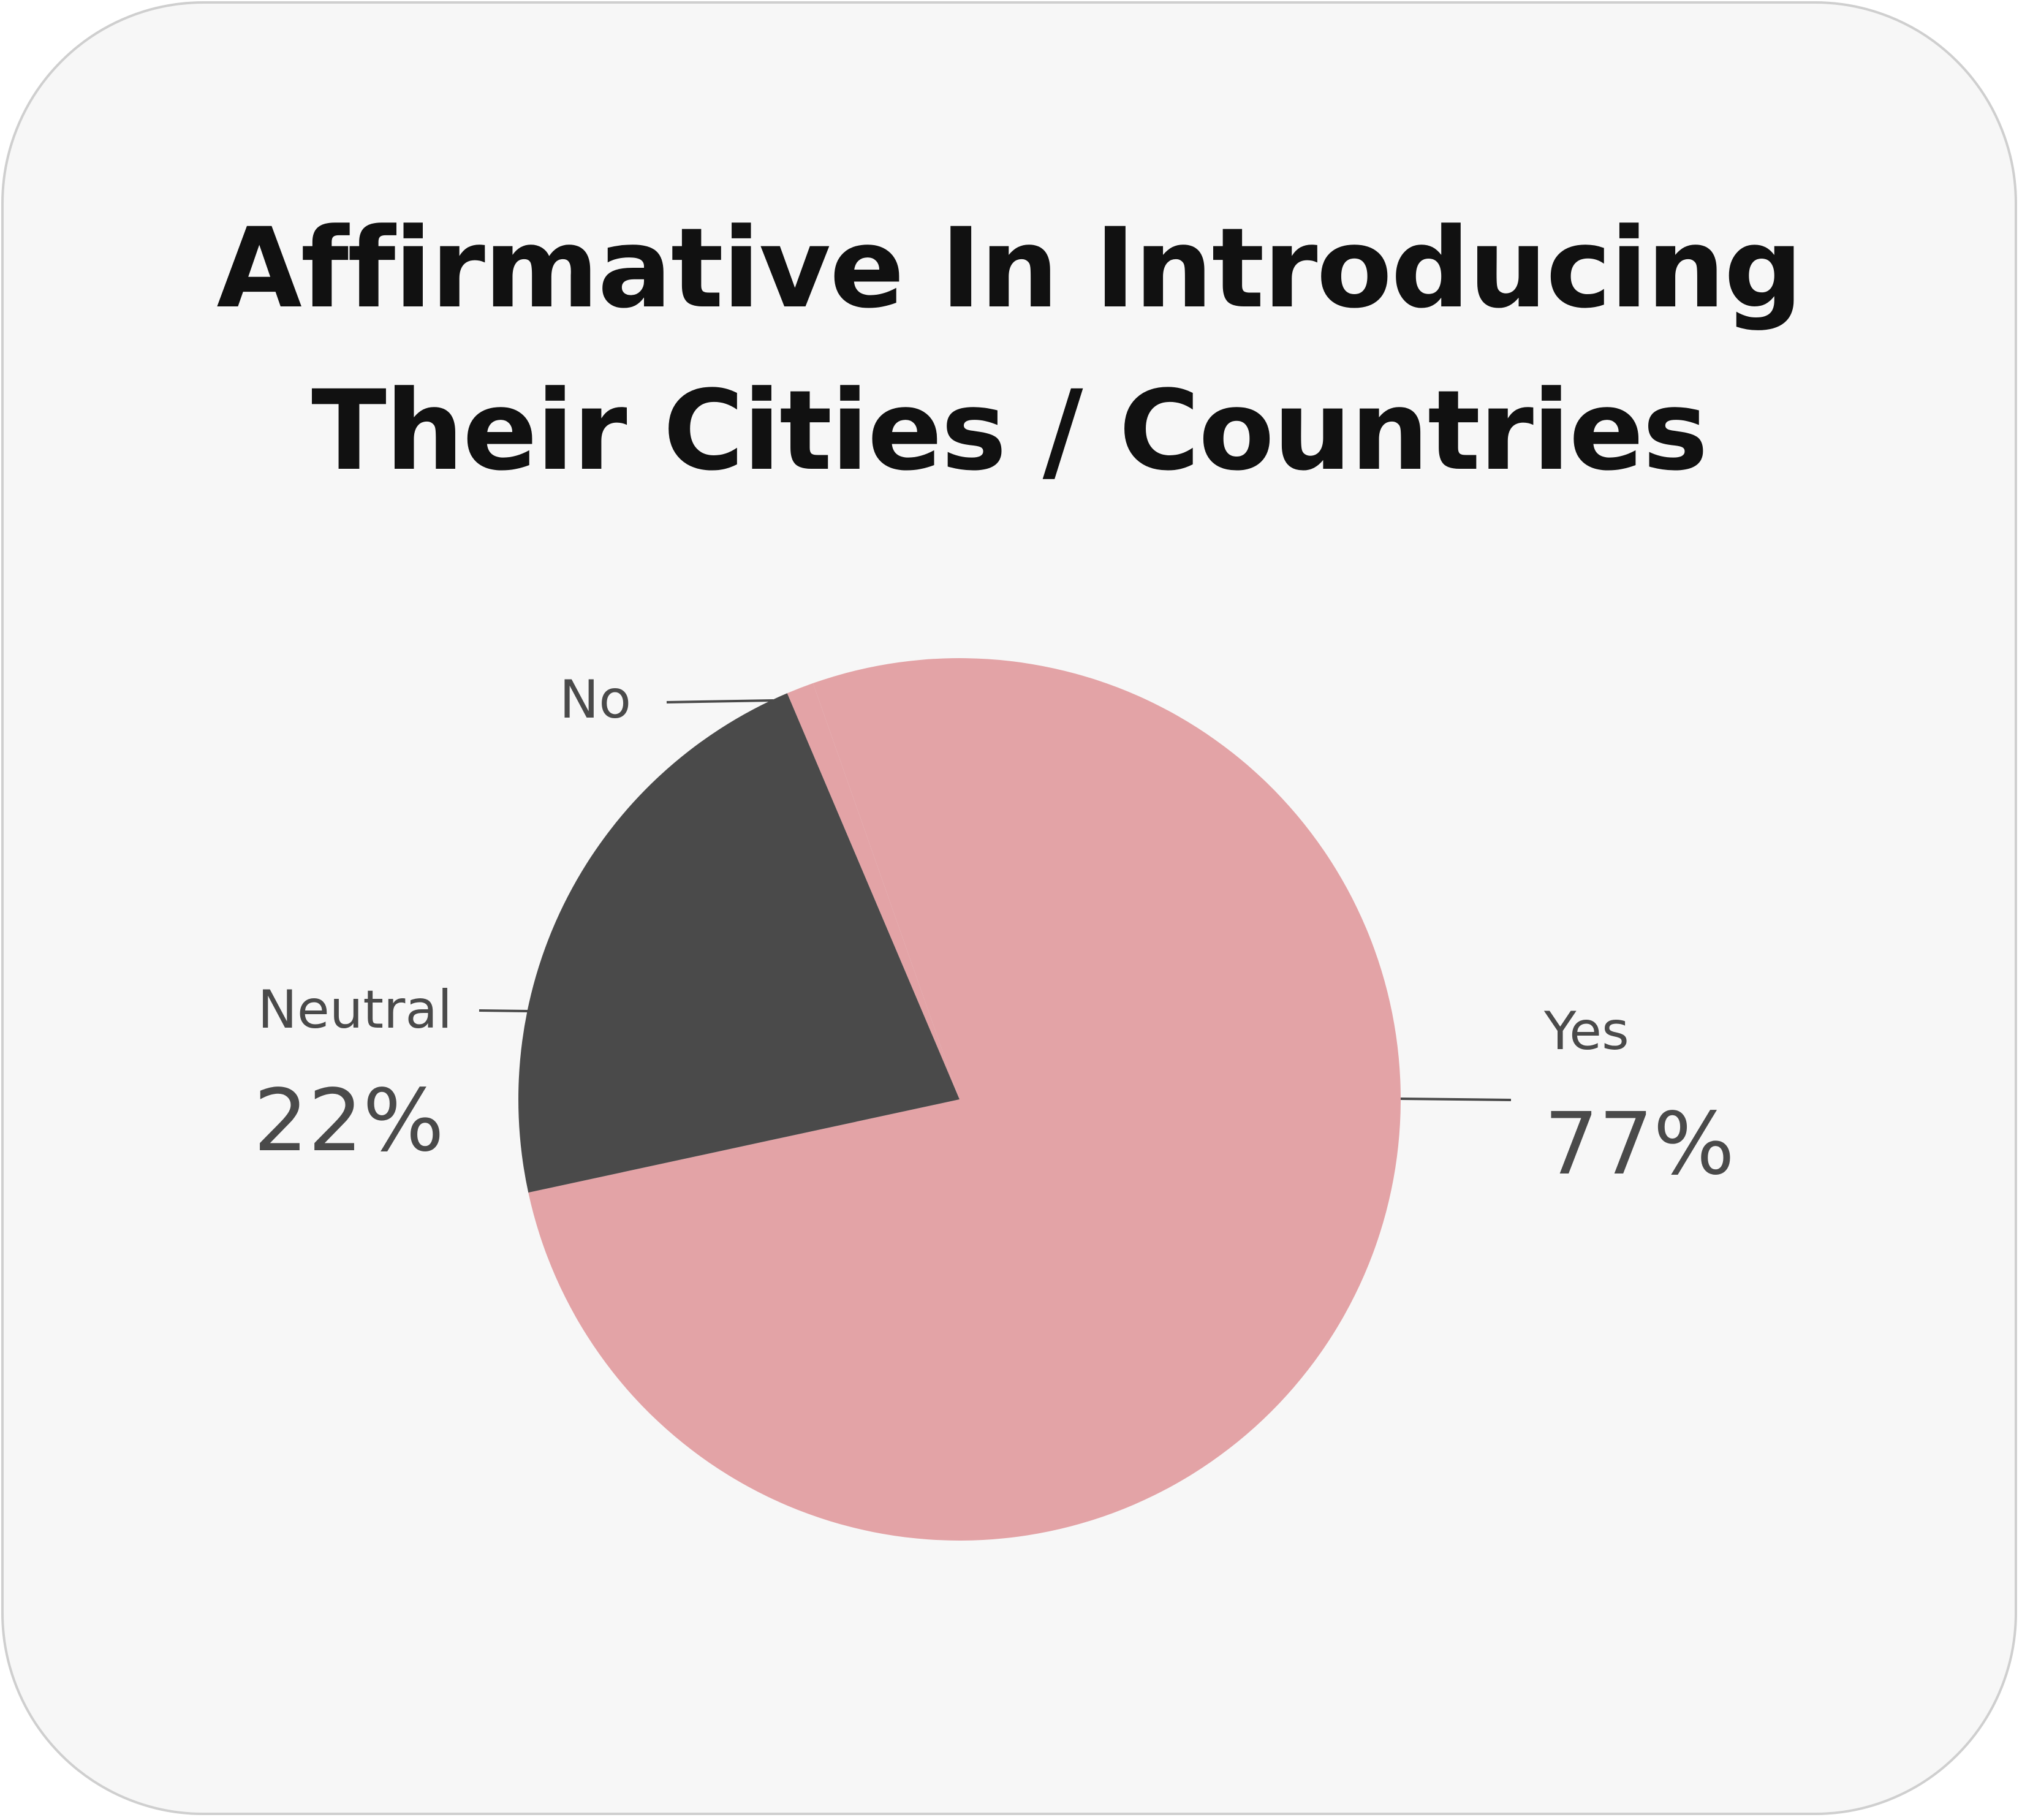 This screenshot has height=1820, width=2022. What do you see at coordinates (739, 943) in the screenshot?
I see `pie-slice-neutral` at bounding box center [739, 943].